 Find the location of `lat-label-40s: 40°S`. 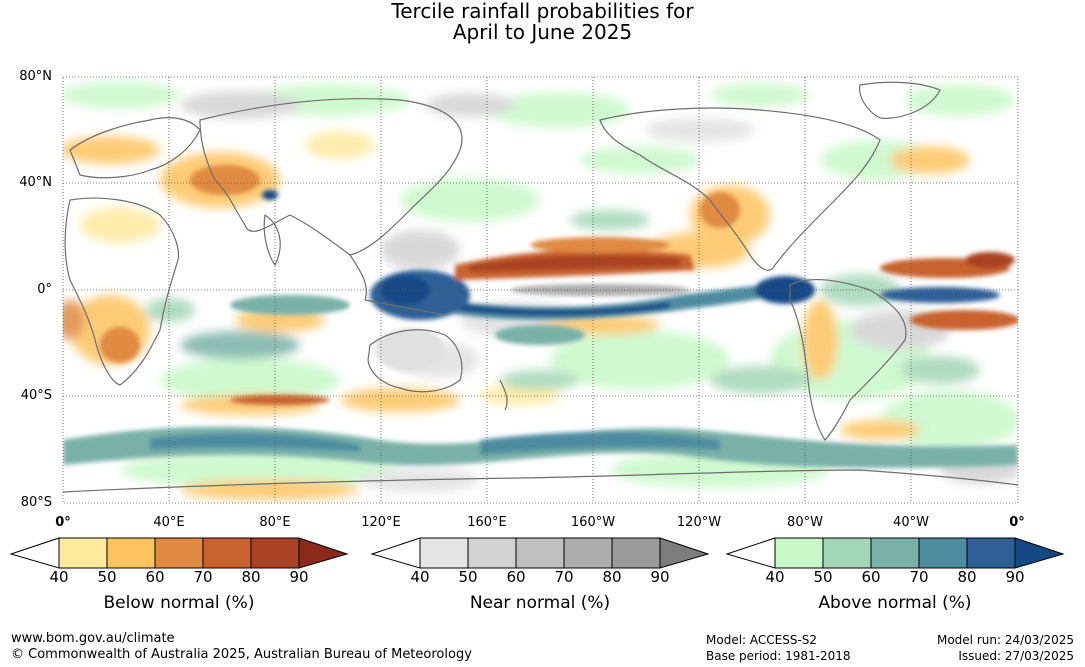

lat-label-40s: 40°S is located at coordinates (36, 395).